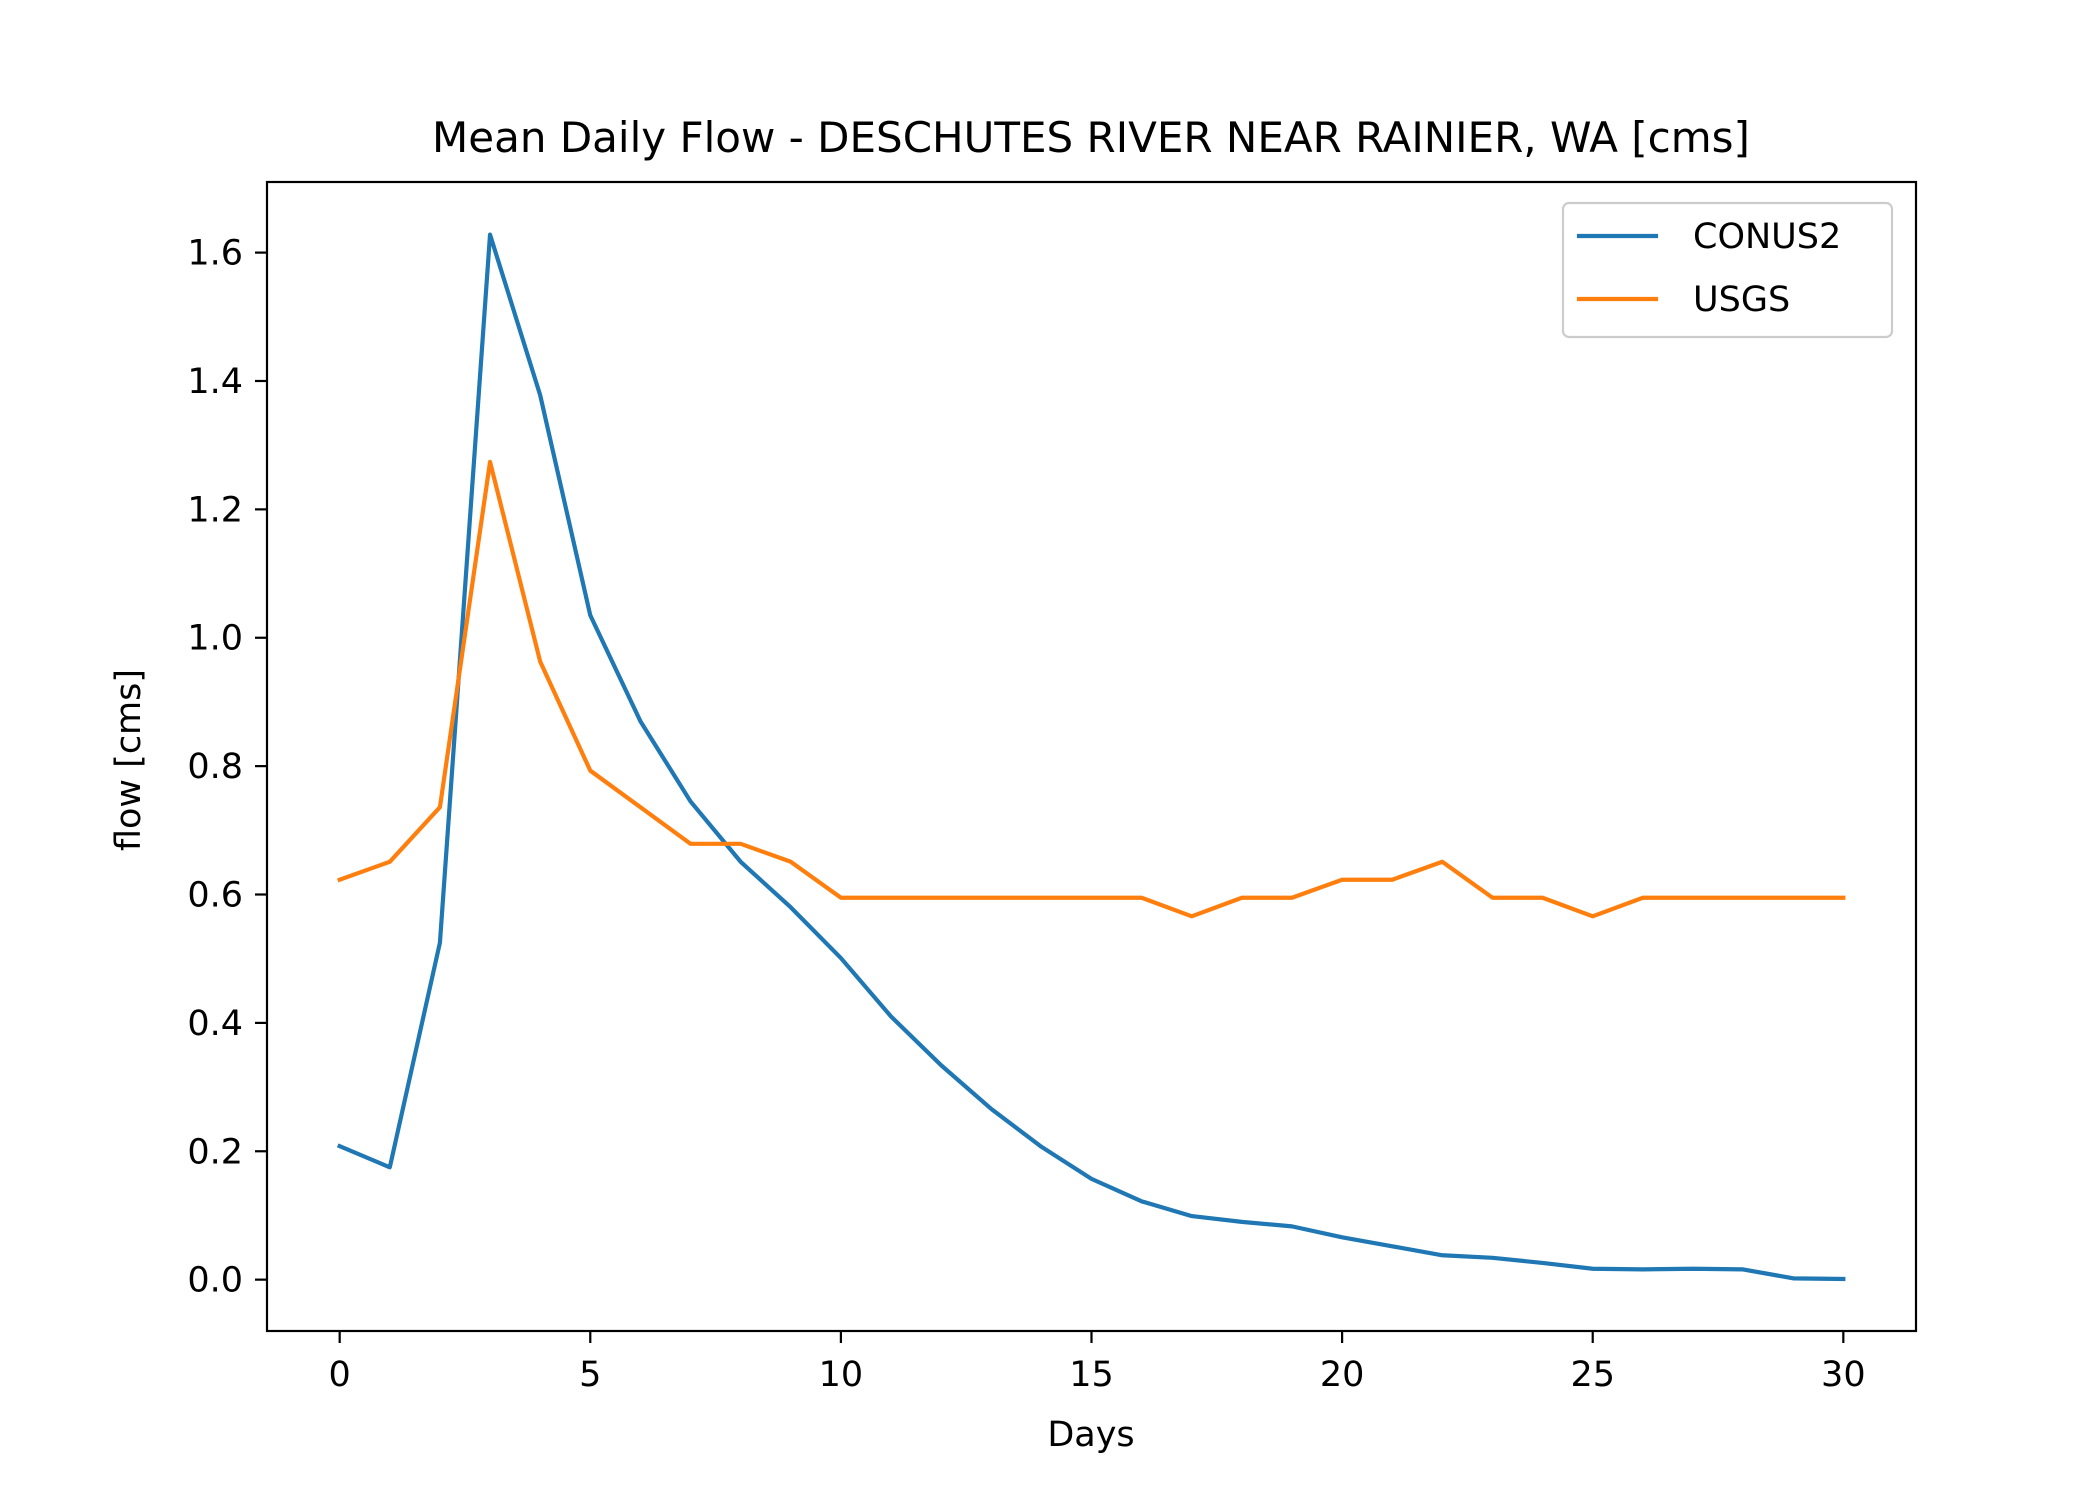 The height and width of the screenshot is (1500, 2100). I want to click on y-tick-label: 1.4, so click(215, 382).